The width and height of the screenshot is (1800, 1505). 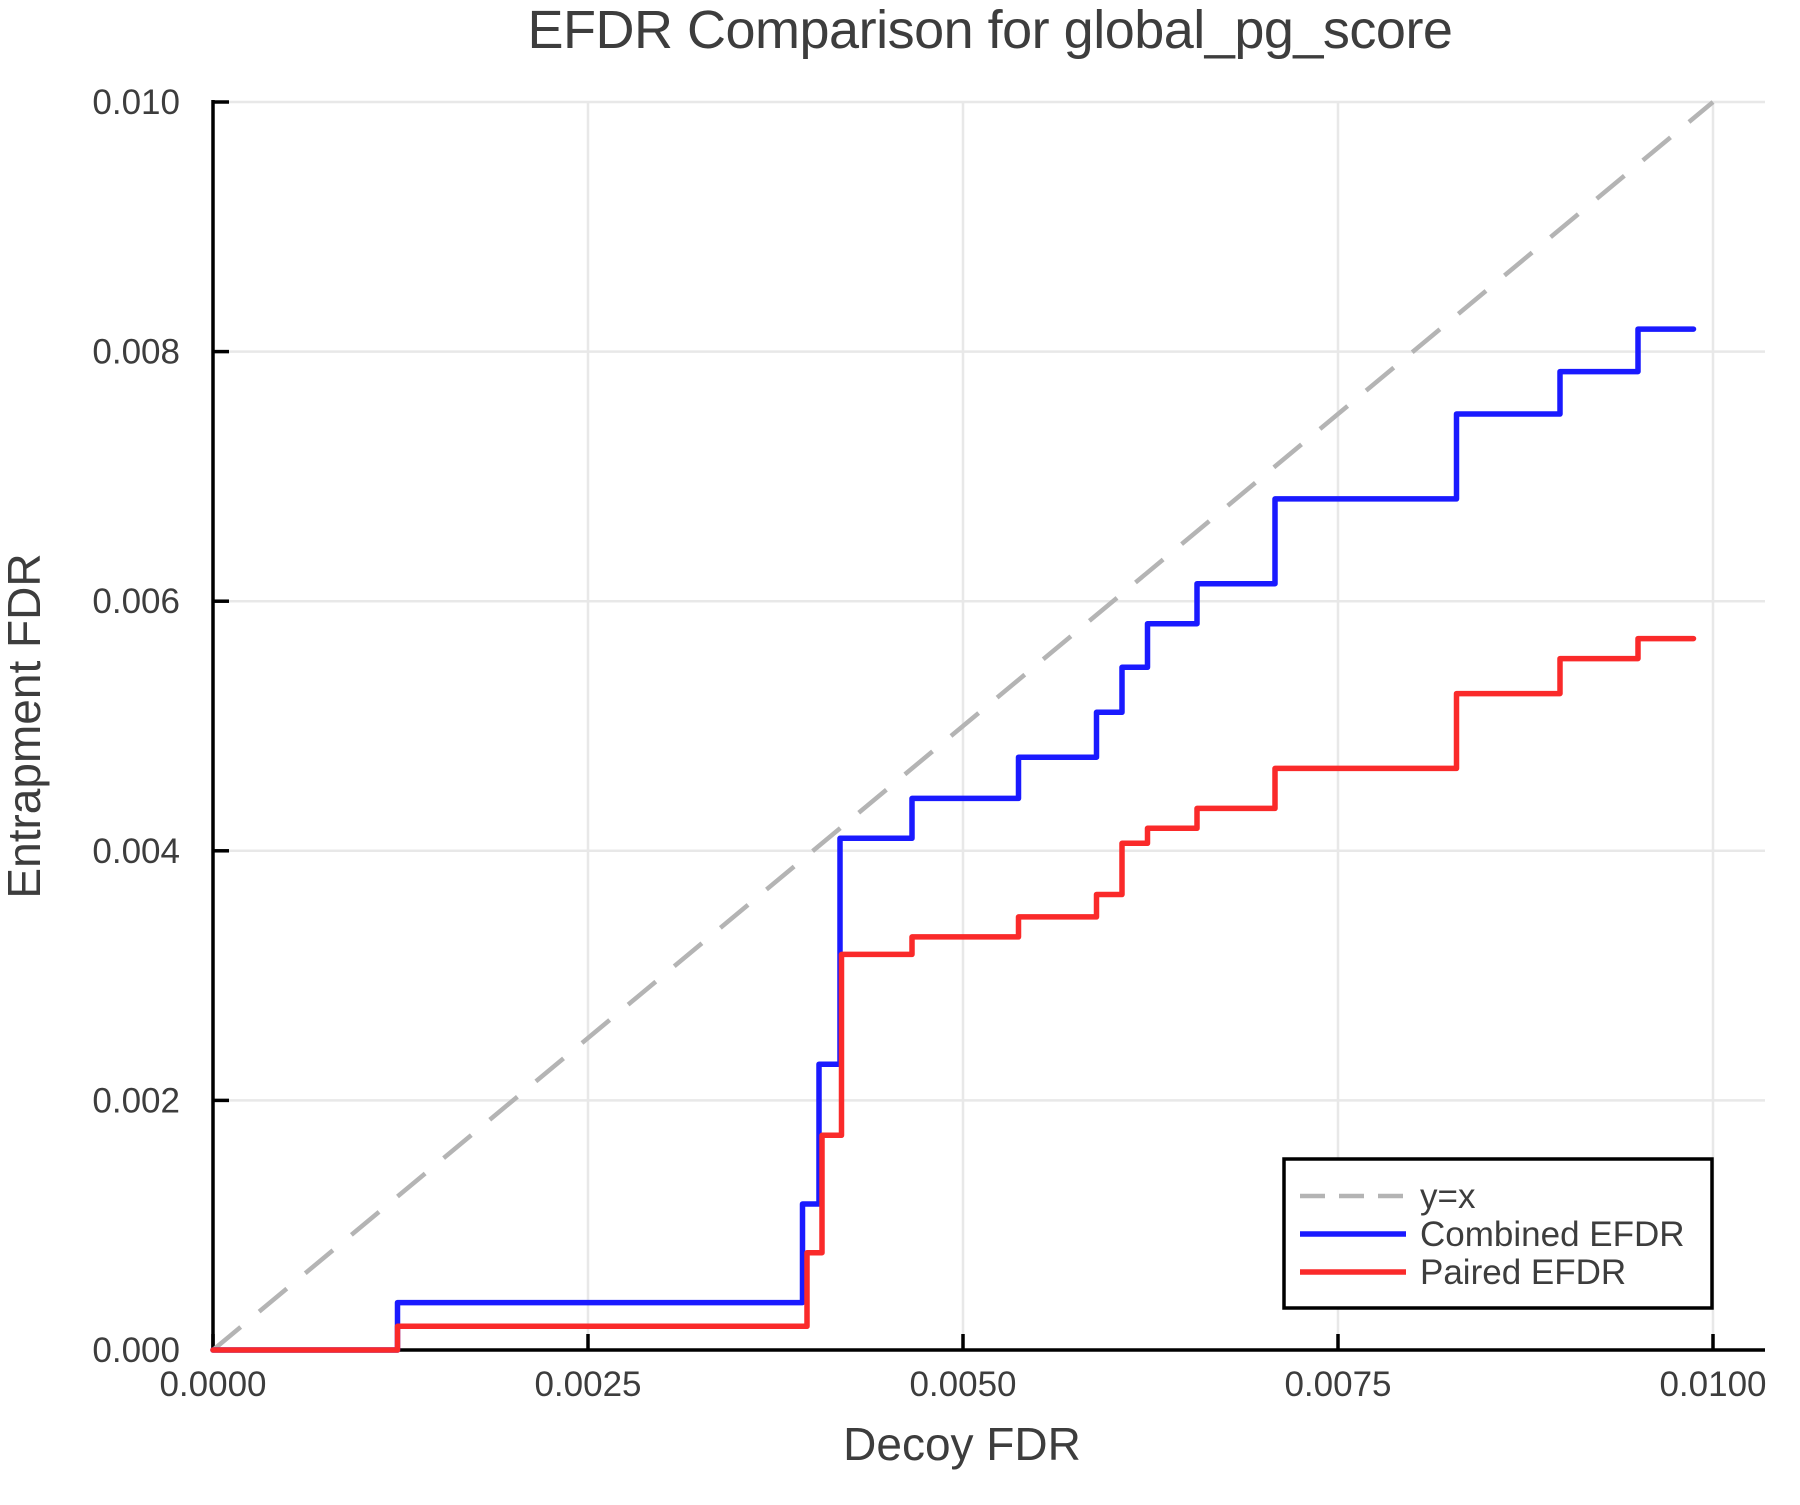 What do you see at coordinates (136, 601) in the screenshot?
I see `y-tick-label: 0.006` at bounding box center [136, 601].